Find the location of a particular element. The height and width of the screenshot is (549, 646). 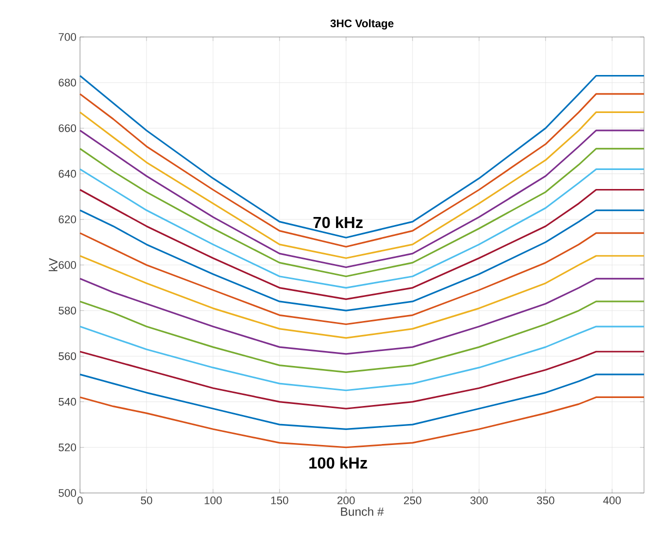

x-tick-label: 0 is located at coordinates (80, 500).